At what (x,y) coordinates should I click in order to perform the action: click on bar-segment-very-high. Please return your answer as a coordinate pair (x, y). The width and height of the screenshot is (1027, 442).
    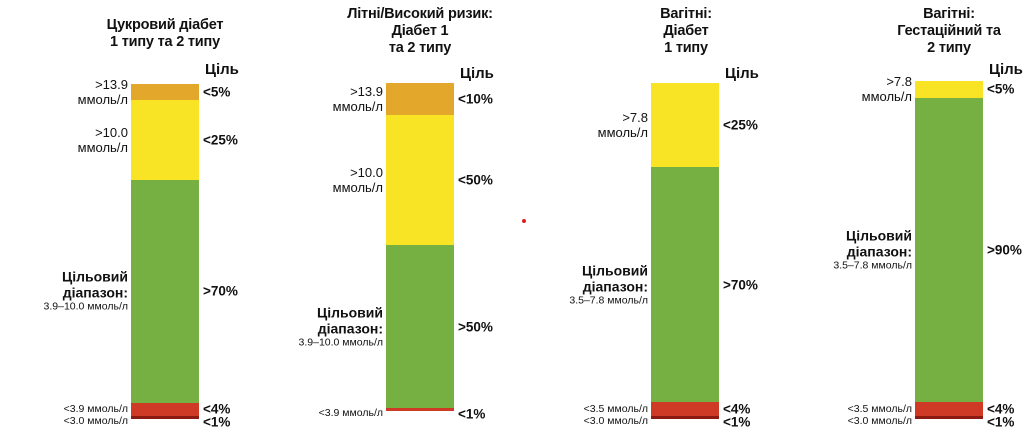
    Looking at the image, I should click on (420, 99).